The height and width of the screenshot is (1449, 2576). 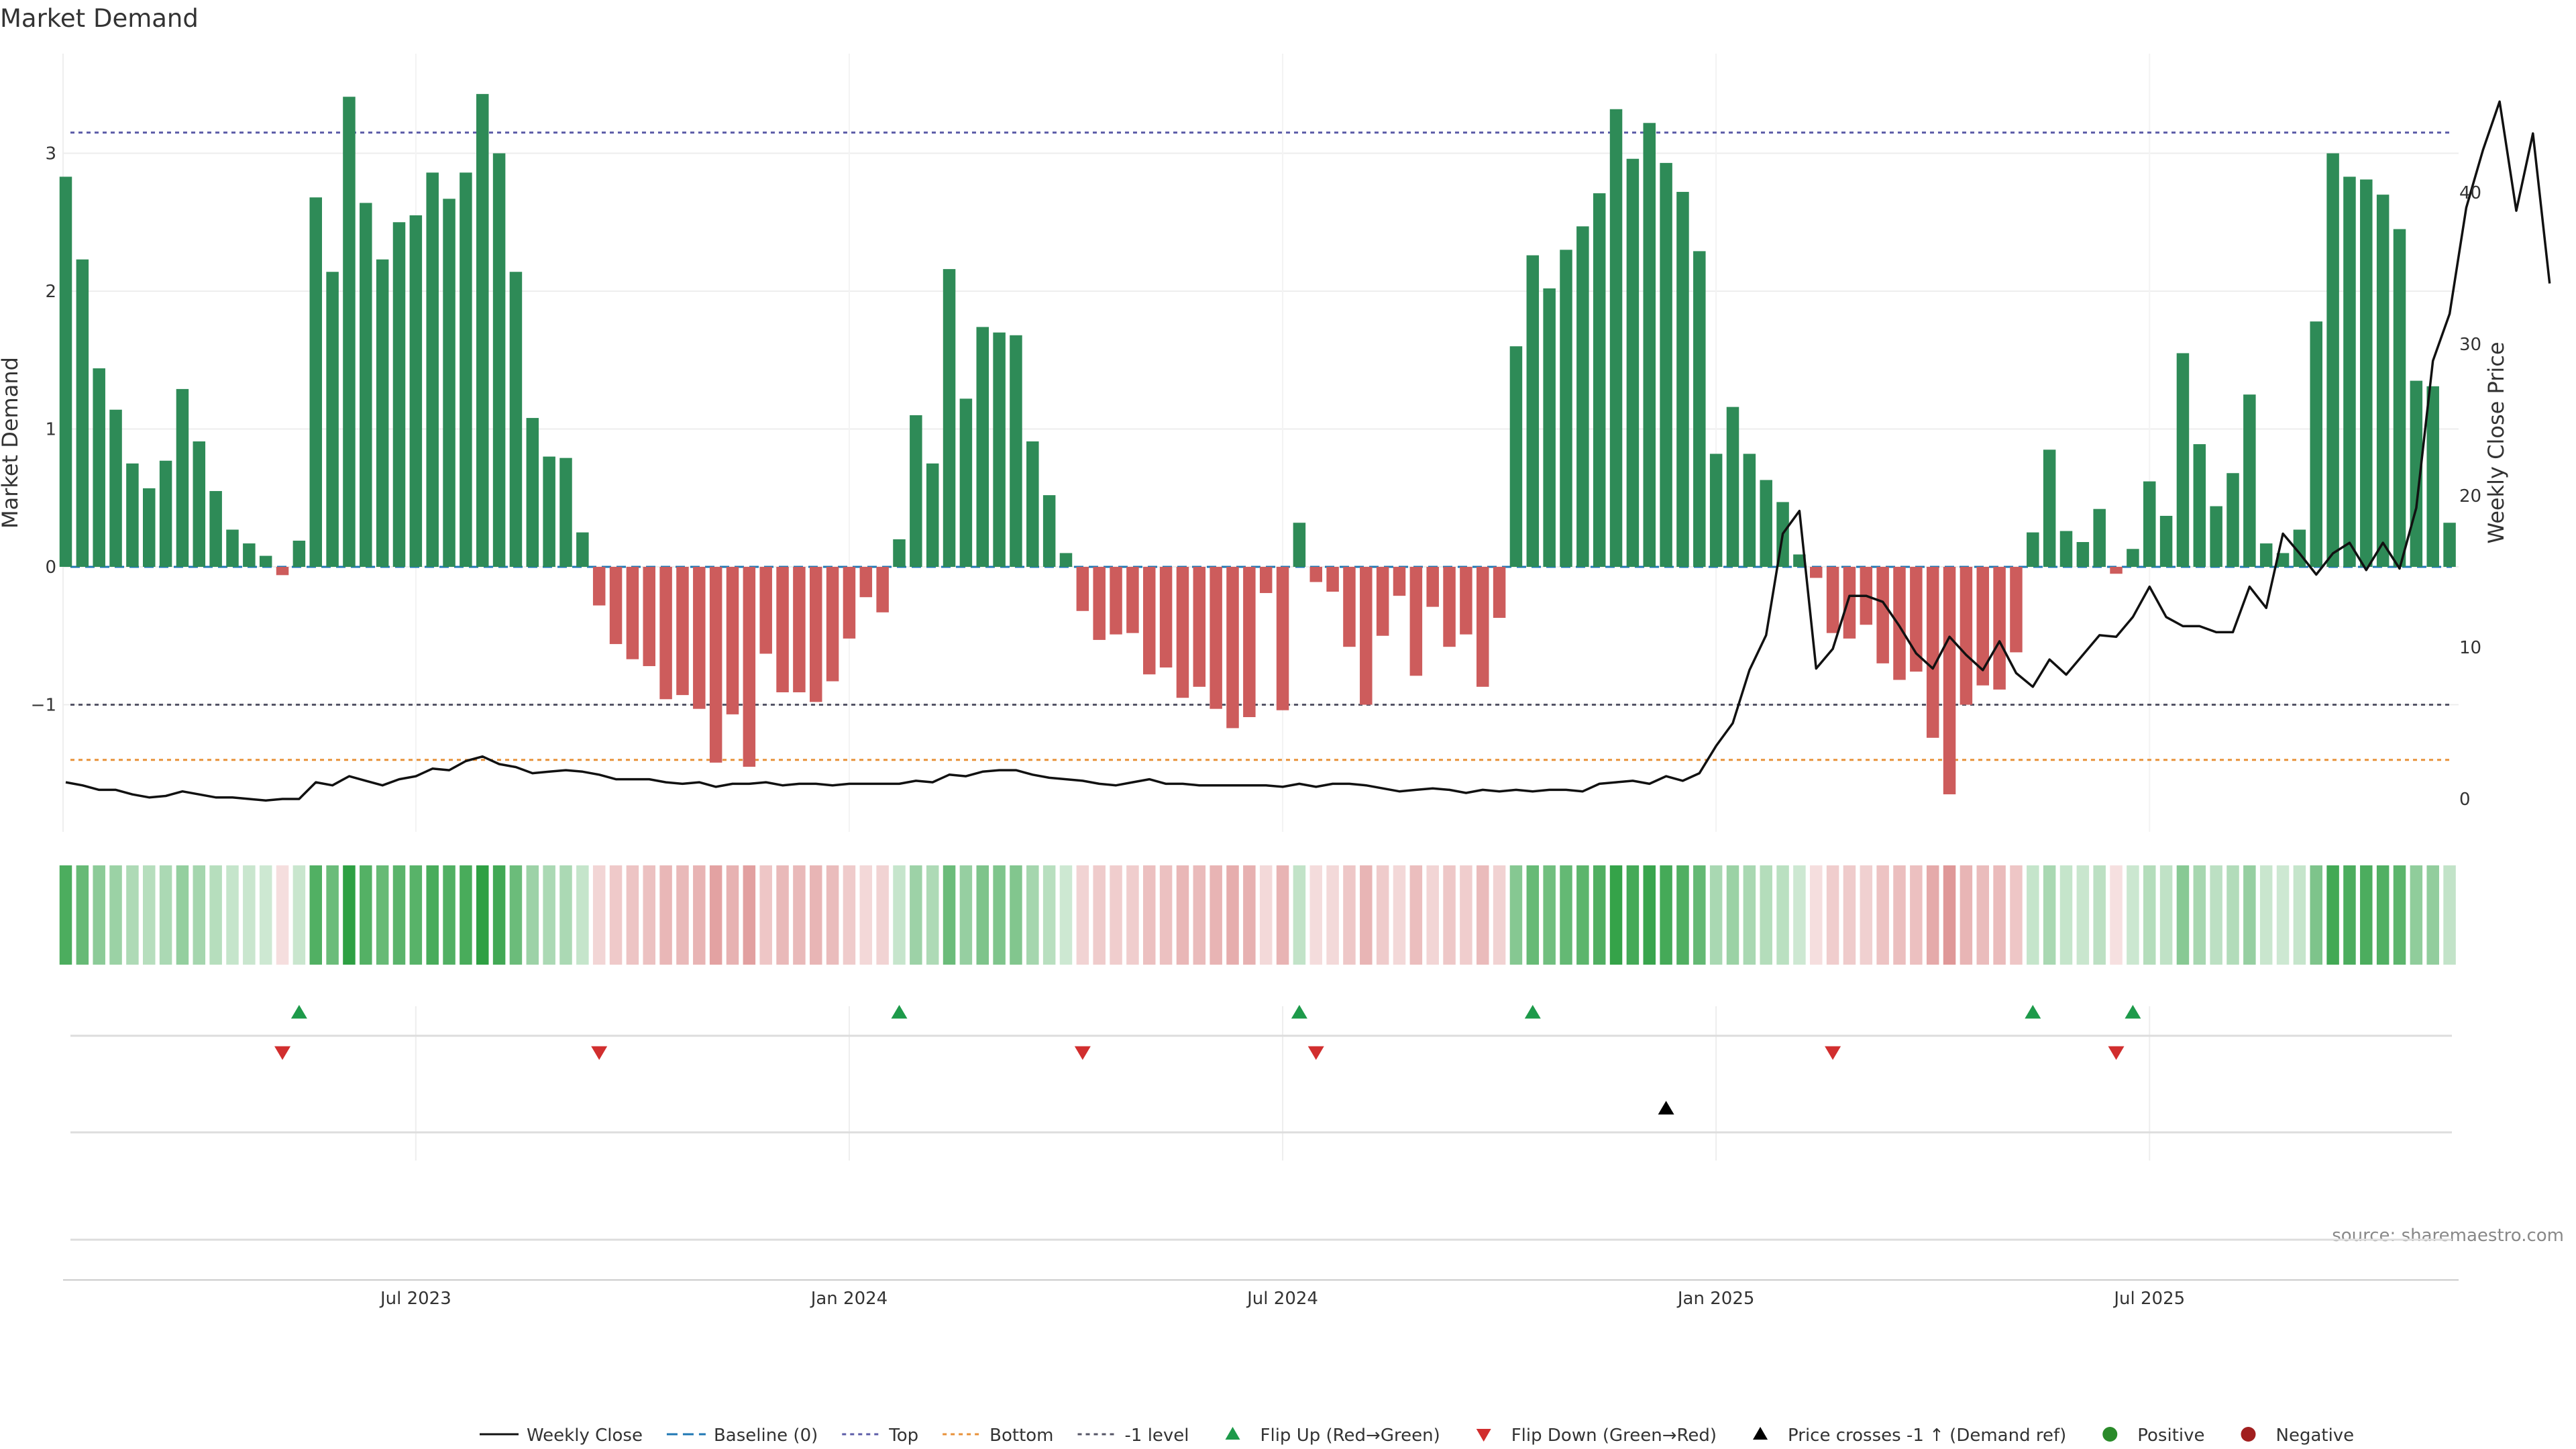 What do you see at coordinates (282, 1053) in the screenshot?
I see `flip-down-marker` at bounding box center [282, 1053].